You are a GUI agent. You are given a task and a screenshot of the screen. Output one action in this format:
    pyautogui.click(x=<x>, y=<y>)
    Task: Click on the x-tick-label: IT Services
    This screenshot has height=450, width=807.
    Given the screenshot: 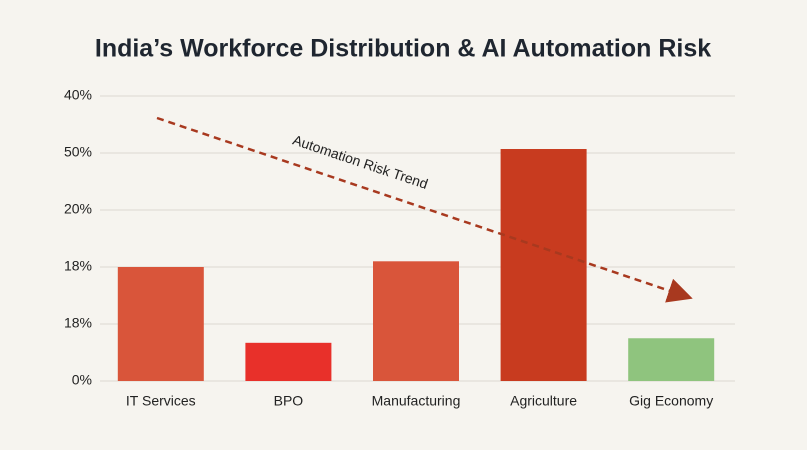 What is the action you would take?
    pyautogui.click(x=161, y=401)
    